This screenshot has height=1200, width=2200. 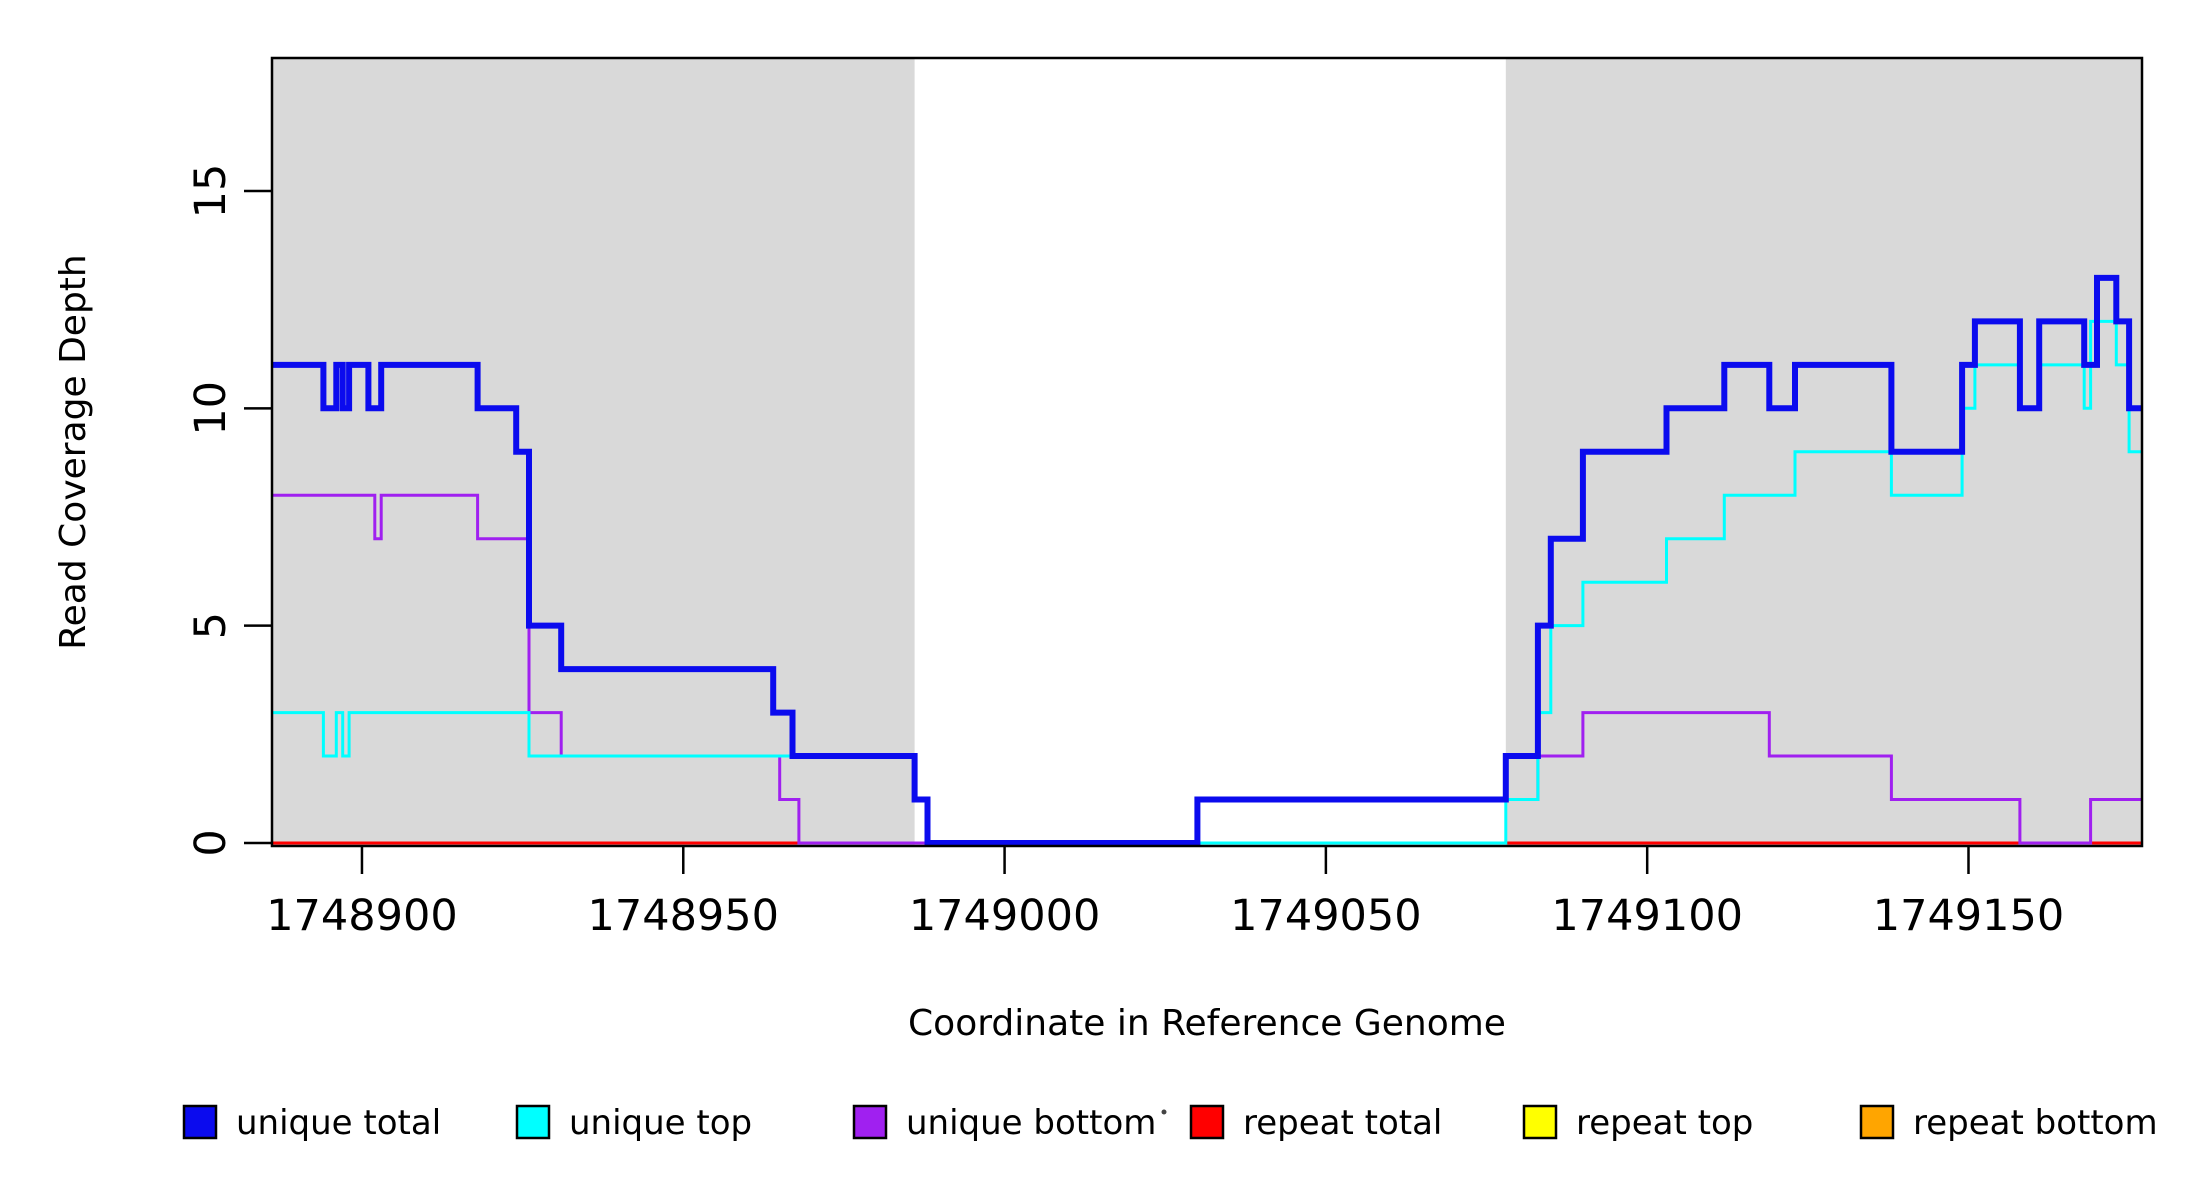 What do you see at coordinates (1969, 916) in the screenshot?
I see `x-tick-label: 1749150` at bounding box center [1969, 916].